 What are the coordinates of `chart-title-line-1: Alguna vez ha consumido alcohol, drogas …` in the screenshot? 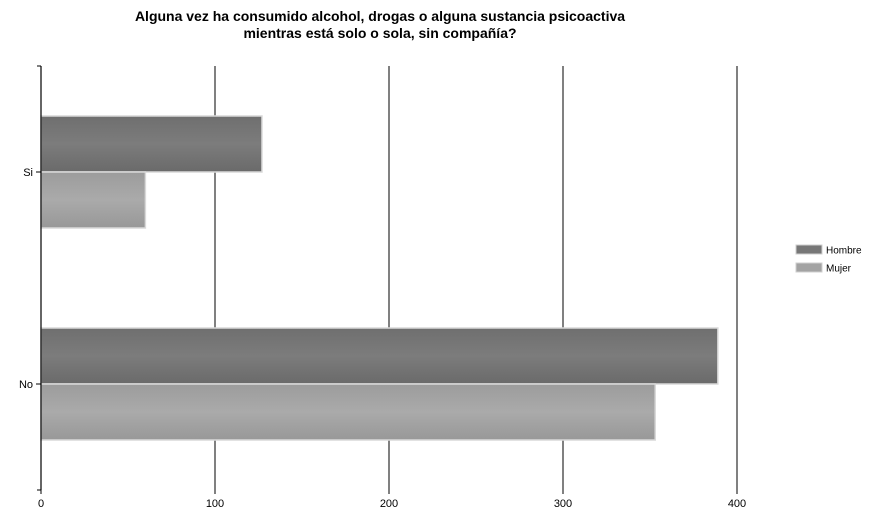 It's located at (380, 16).